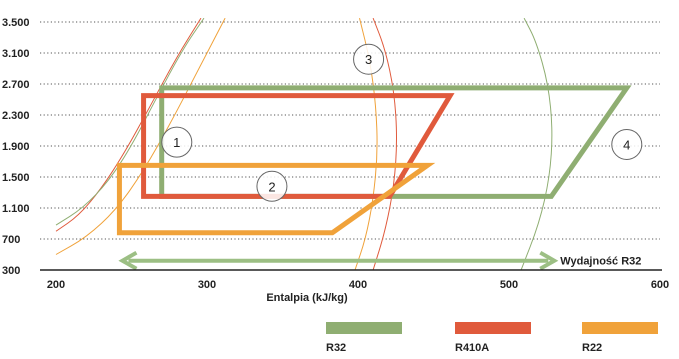 The height and width of the screenshot is (359, 679). What do you see at coordinates (298, 146) in the screenshot?
I see `envelope-r410a` at bounding box center [298, 146].